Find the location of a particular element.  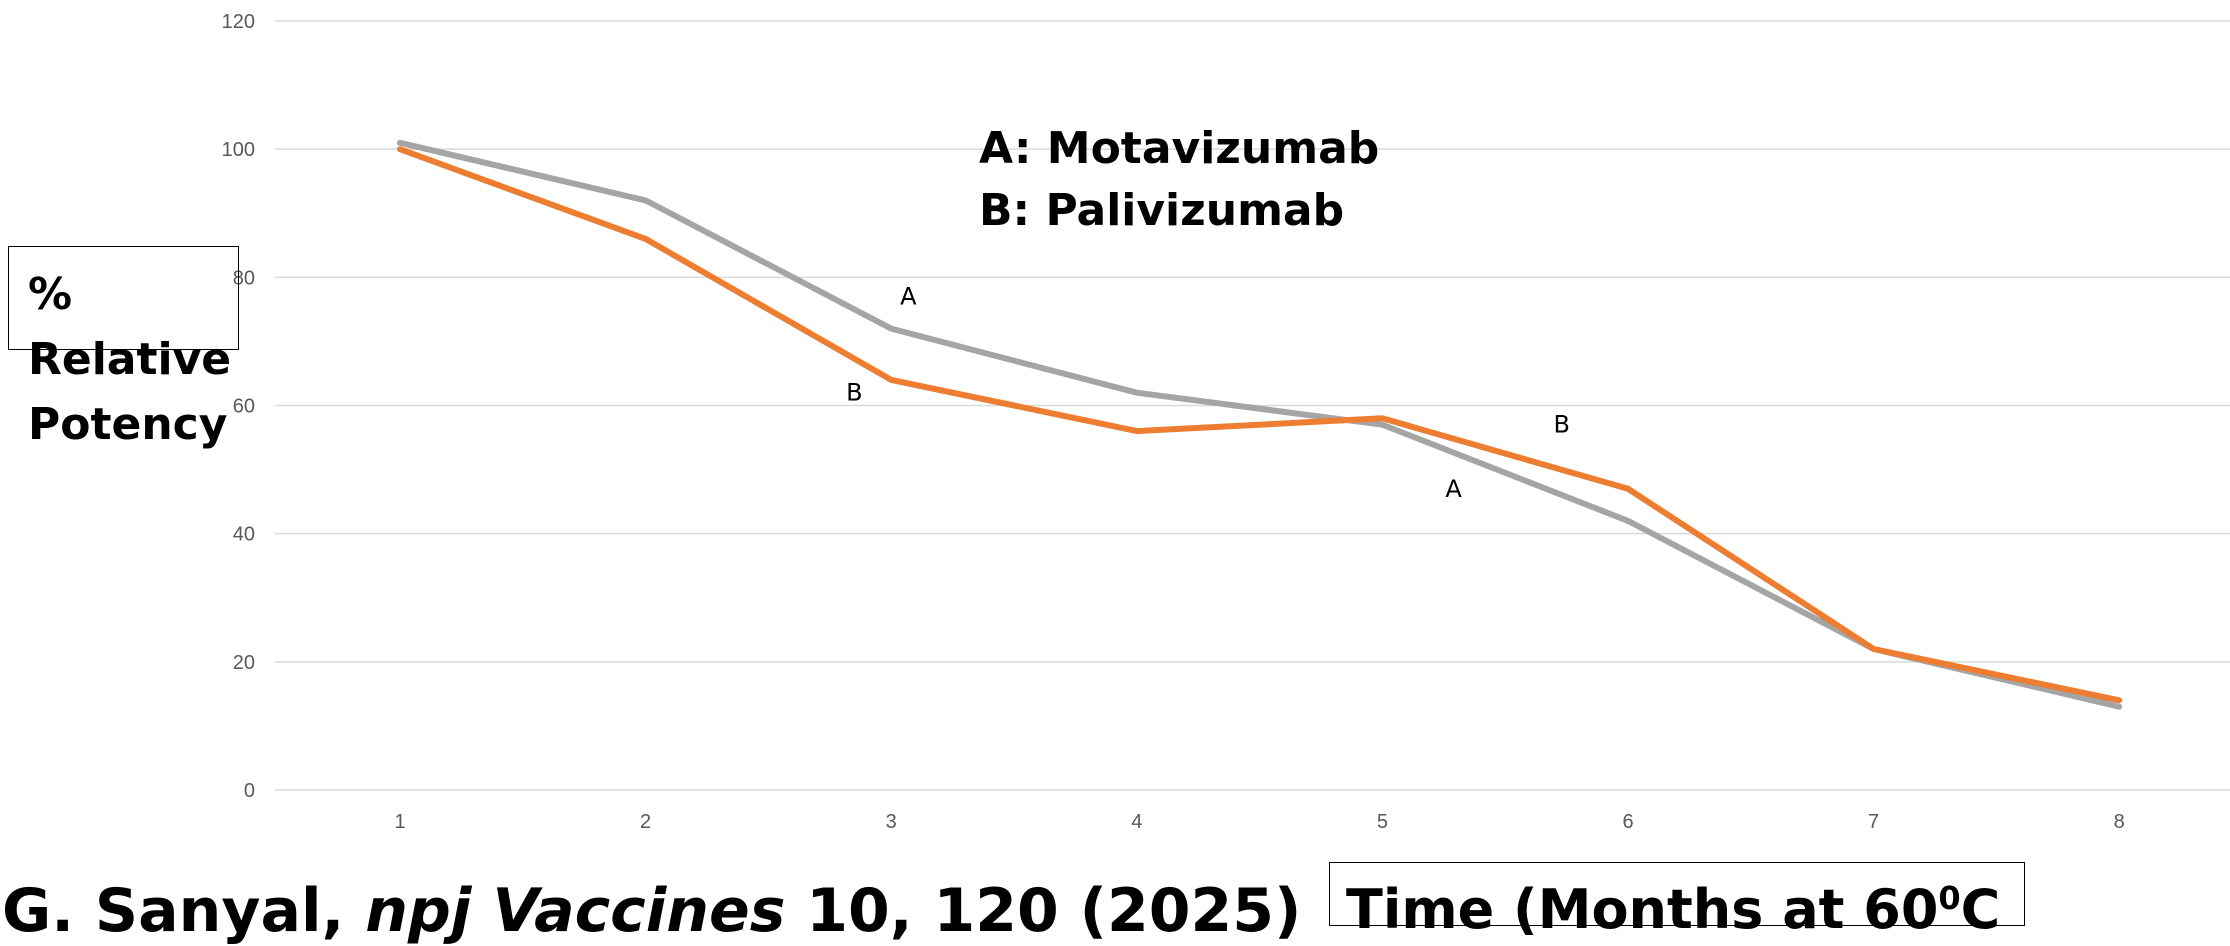

x-tick-label-2: 2 is located at coordinates (645, 822).